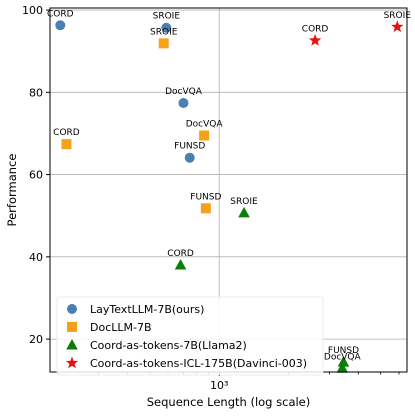 Image resolution: width=415 pixels, height=420 pixels. I want to click on legend-entry: Coord-as-tokens-7B(Llama2), so click(168, 345).